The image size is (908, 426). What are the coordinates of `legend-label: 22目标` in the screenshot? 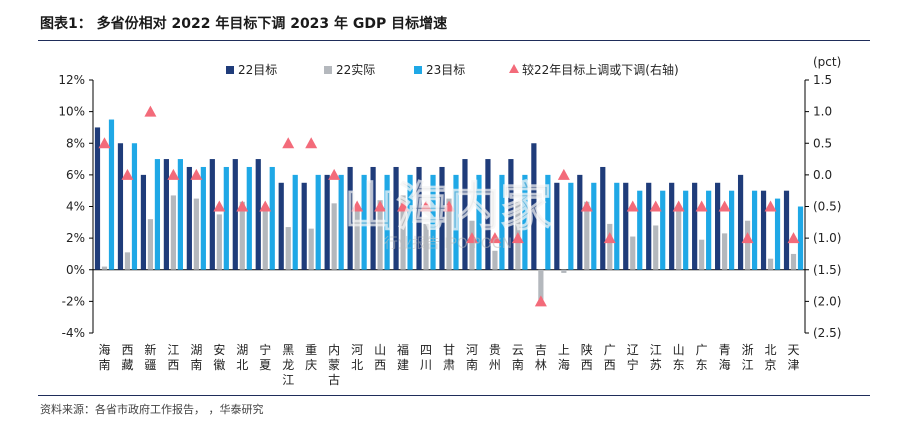 It's located at (257, 70).